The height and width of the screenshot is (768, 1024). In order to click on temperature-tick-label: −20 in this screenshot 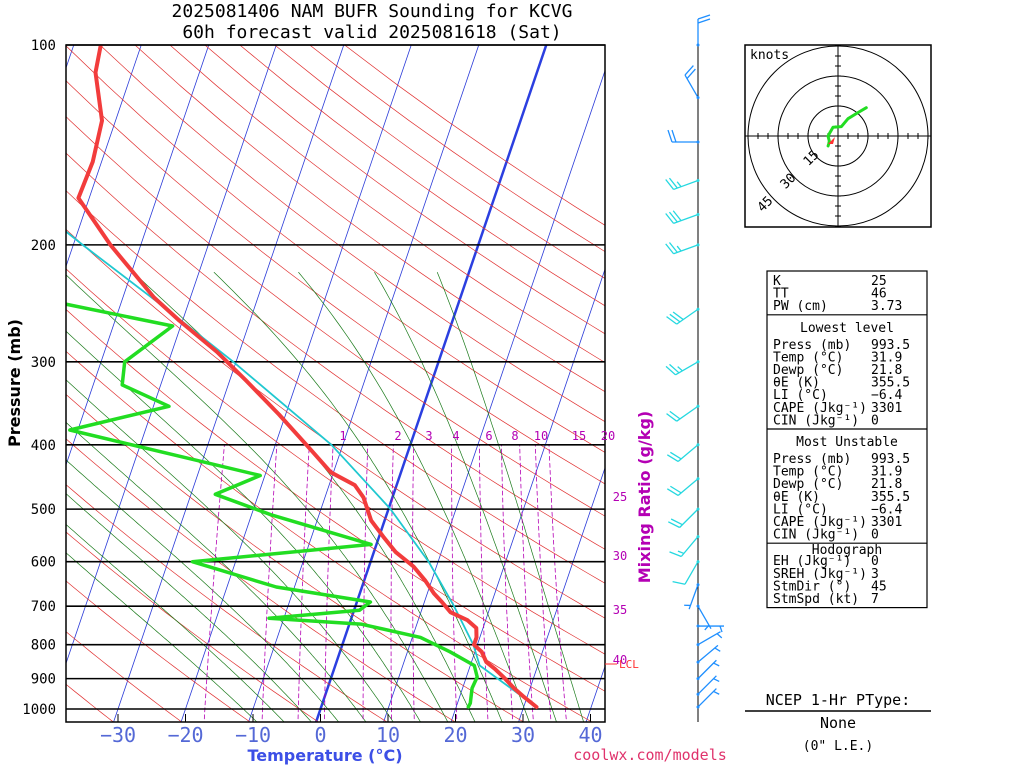, I will do `click(185, 735)`.